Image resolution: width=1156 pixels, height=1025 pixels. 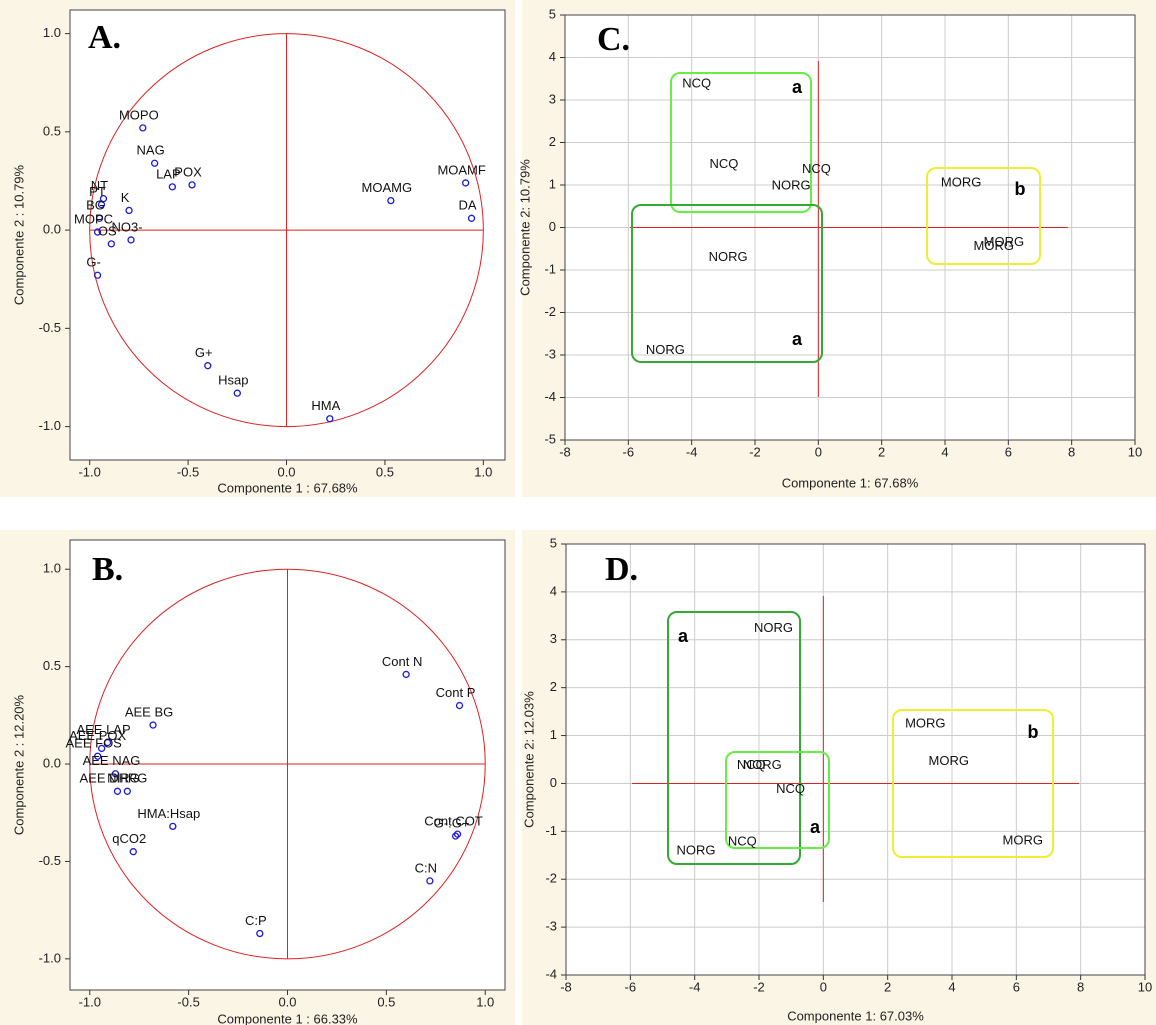 What do you see at coordinates (566, 986) in the screenshot?
I see `x-tick-label: -8` at bounding box center [566, 986].